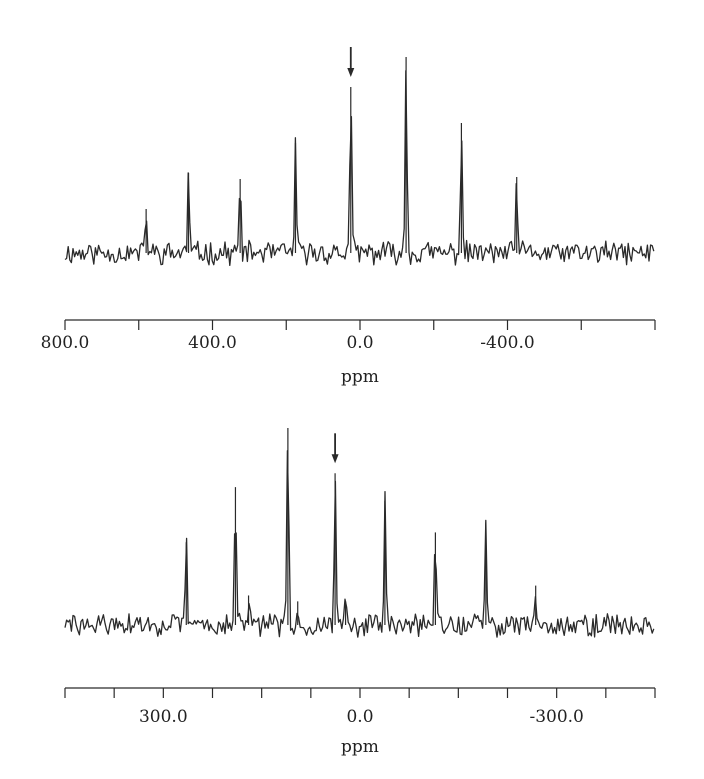 The height and width of the screenshot is (779, 704). I want to click on x-tick-label: -300.0, so click(556, 717).